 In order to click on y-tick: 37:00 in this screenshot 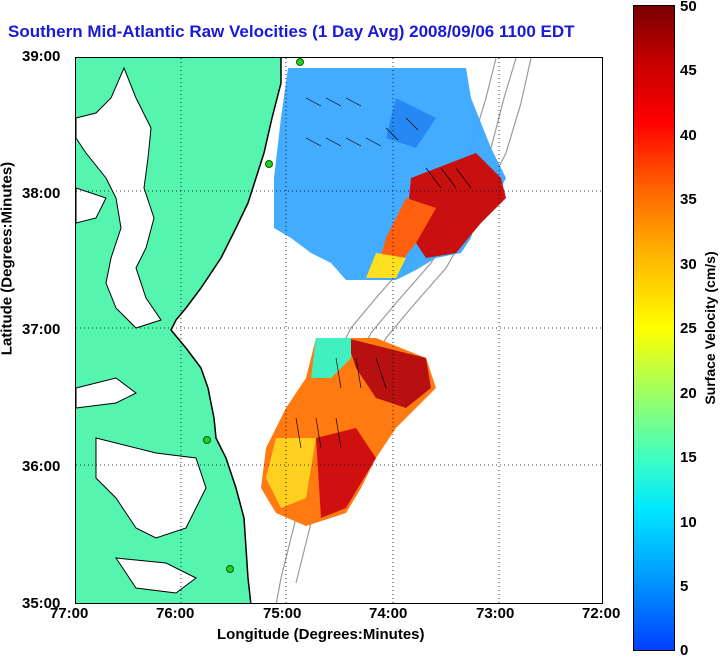, I will do `click(41, 329)`.